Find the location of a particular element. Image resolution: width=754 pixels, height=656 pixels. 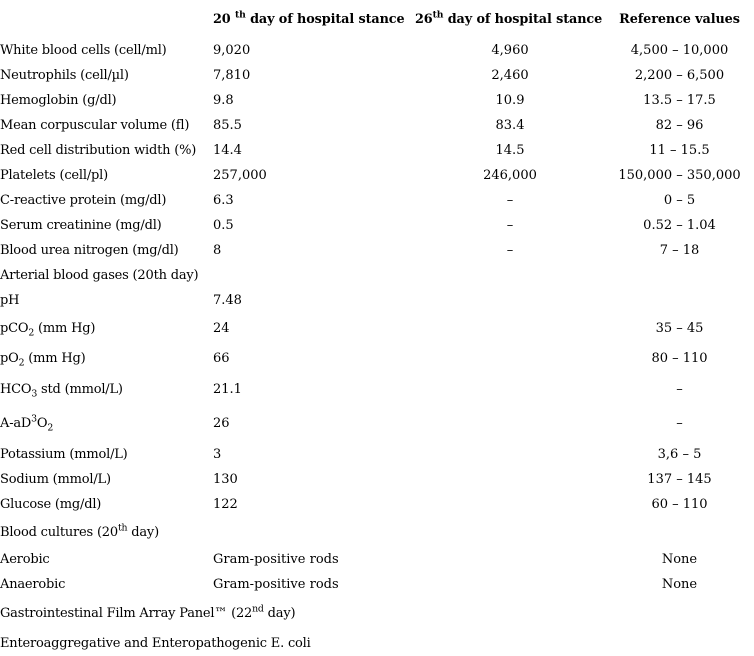

reference-value is located at coordinates (679, 300).